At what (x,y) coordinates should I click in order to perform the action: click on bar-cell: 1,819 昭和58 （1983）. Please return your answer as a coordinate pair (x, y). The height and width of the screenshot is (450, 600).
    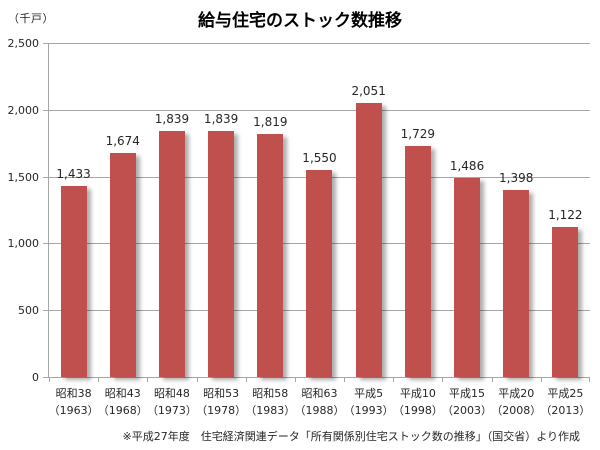
    Looking at the image, I should click on (270, 230).